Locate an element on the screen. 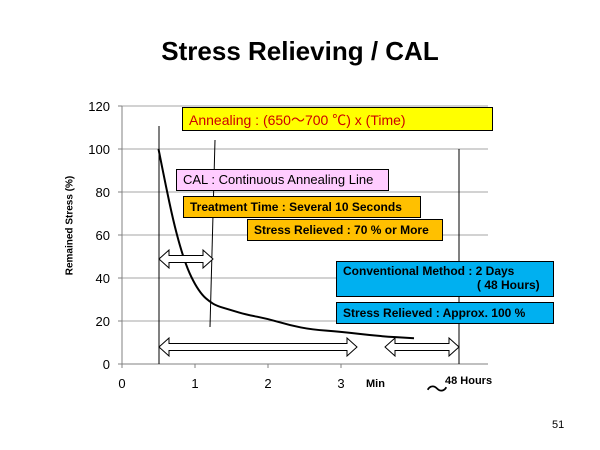 The width and height of the screenshot is (600, 450). tilde-symbol: ～ is located at coordinates (437, 389).